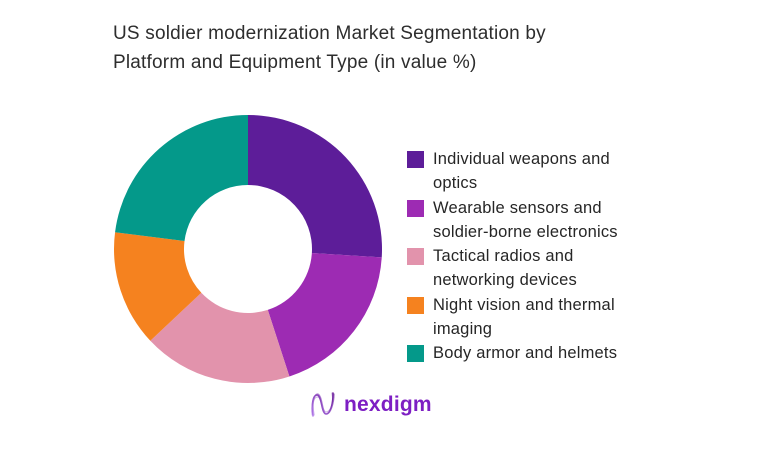  What do you see at coordinates (323, 404) in the screenshot?
I see `nexdigm-logo-icon` at bounding box center [323, 404].